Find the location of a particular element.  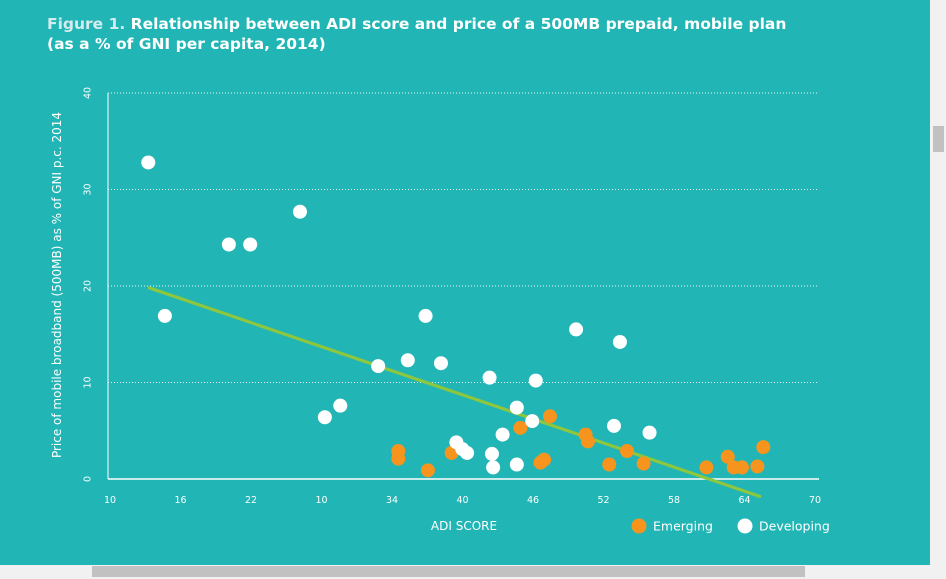

legend-developing-label: Developing is located at coordinates (794, 526).